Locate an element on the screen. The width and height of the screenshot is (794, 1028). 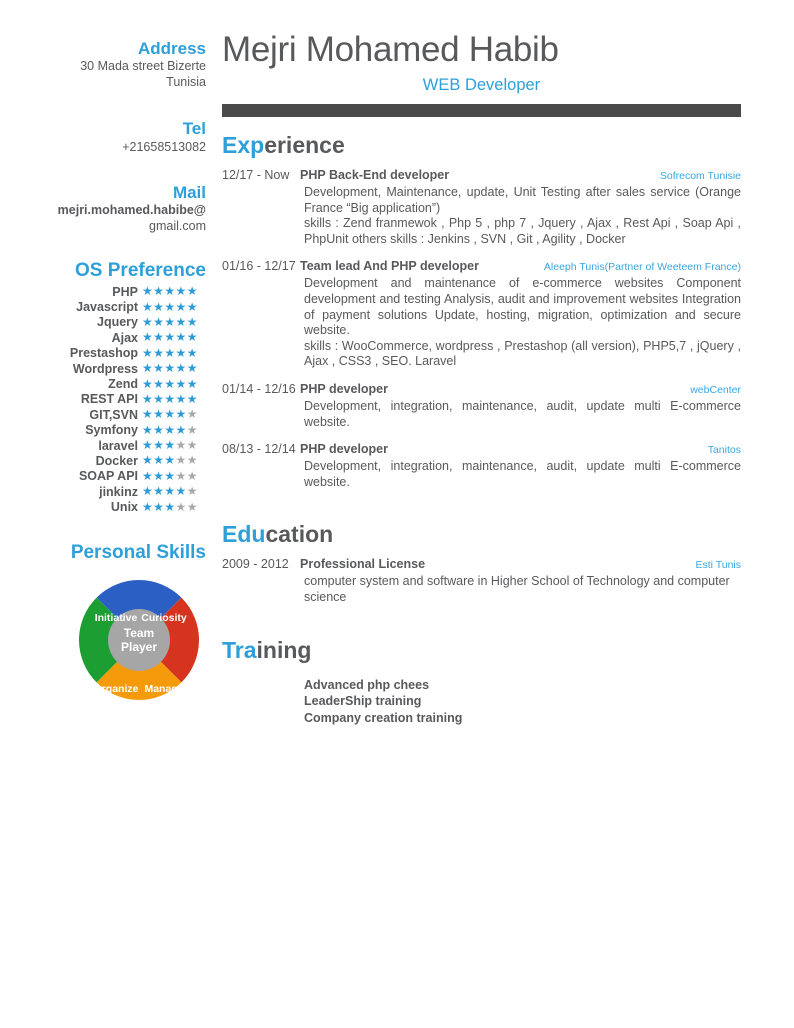
entry-organization: Aleeph Tunis(Partner of Weeteem France) is located at coordinates (642, 267).